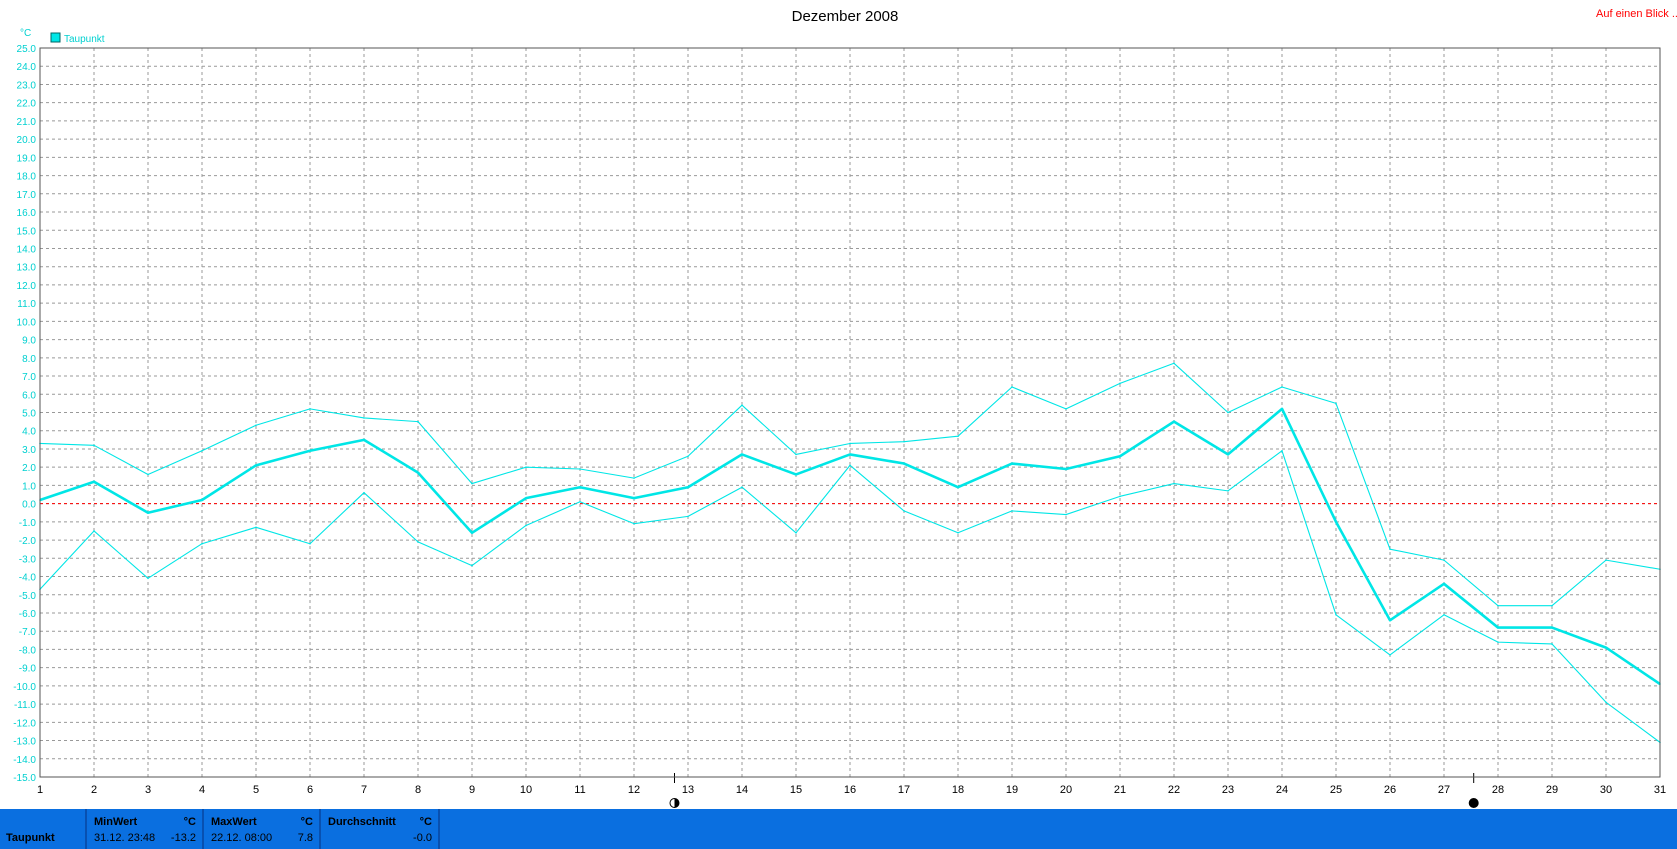  What do you see at coordinates (306, 822) in the screenshot?
I see `max-unit: °C` at bounding box center [306, 822].